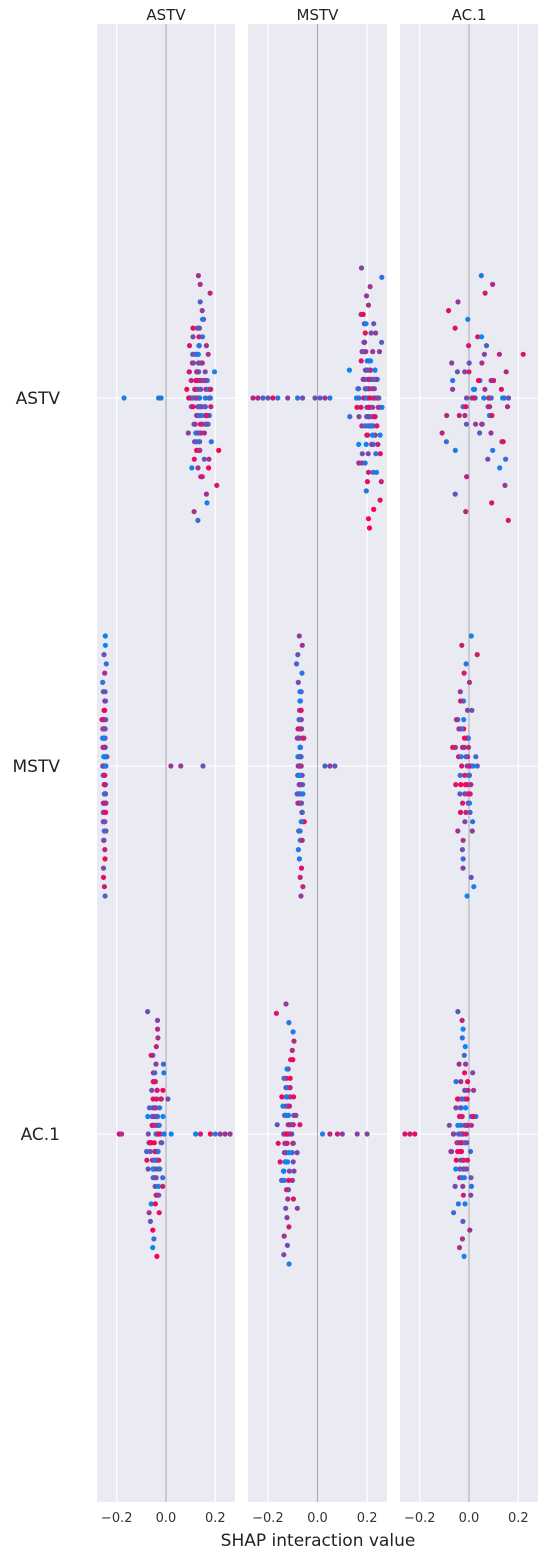  What do you see at coordinates (318, 15) in the screenshot?
I see `panel-title: MSTV` at bounding box center [318, 15].